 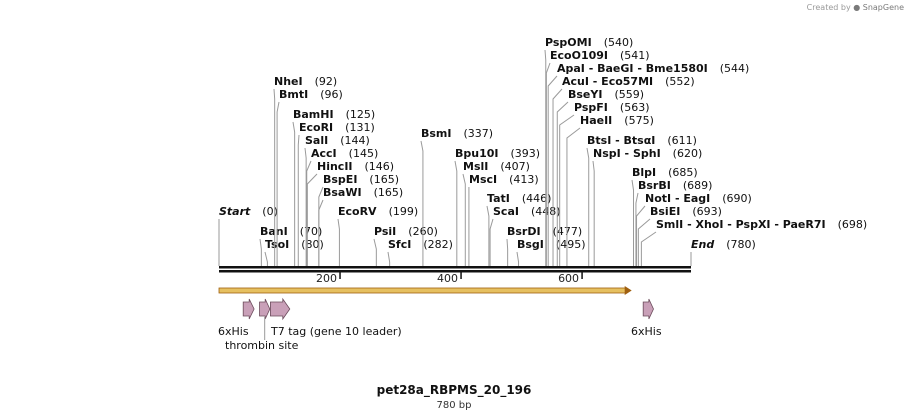 I want to click on site-label-bpu10i: Bpu10I (393), so click(x=497, y=153).